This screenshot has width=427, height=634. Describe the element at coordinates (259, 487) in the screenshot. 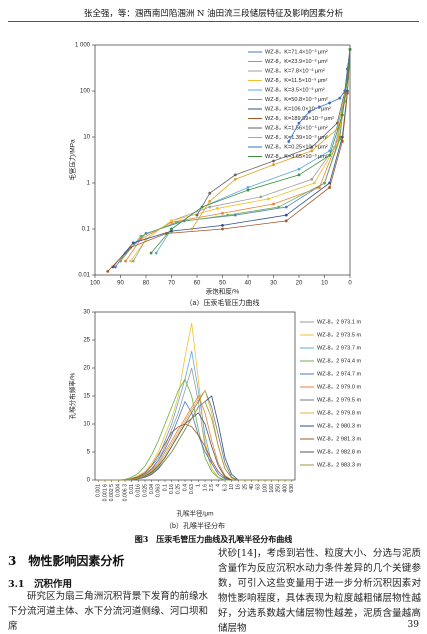

I see `x-tick-label: 63` at that location.